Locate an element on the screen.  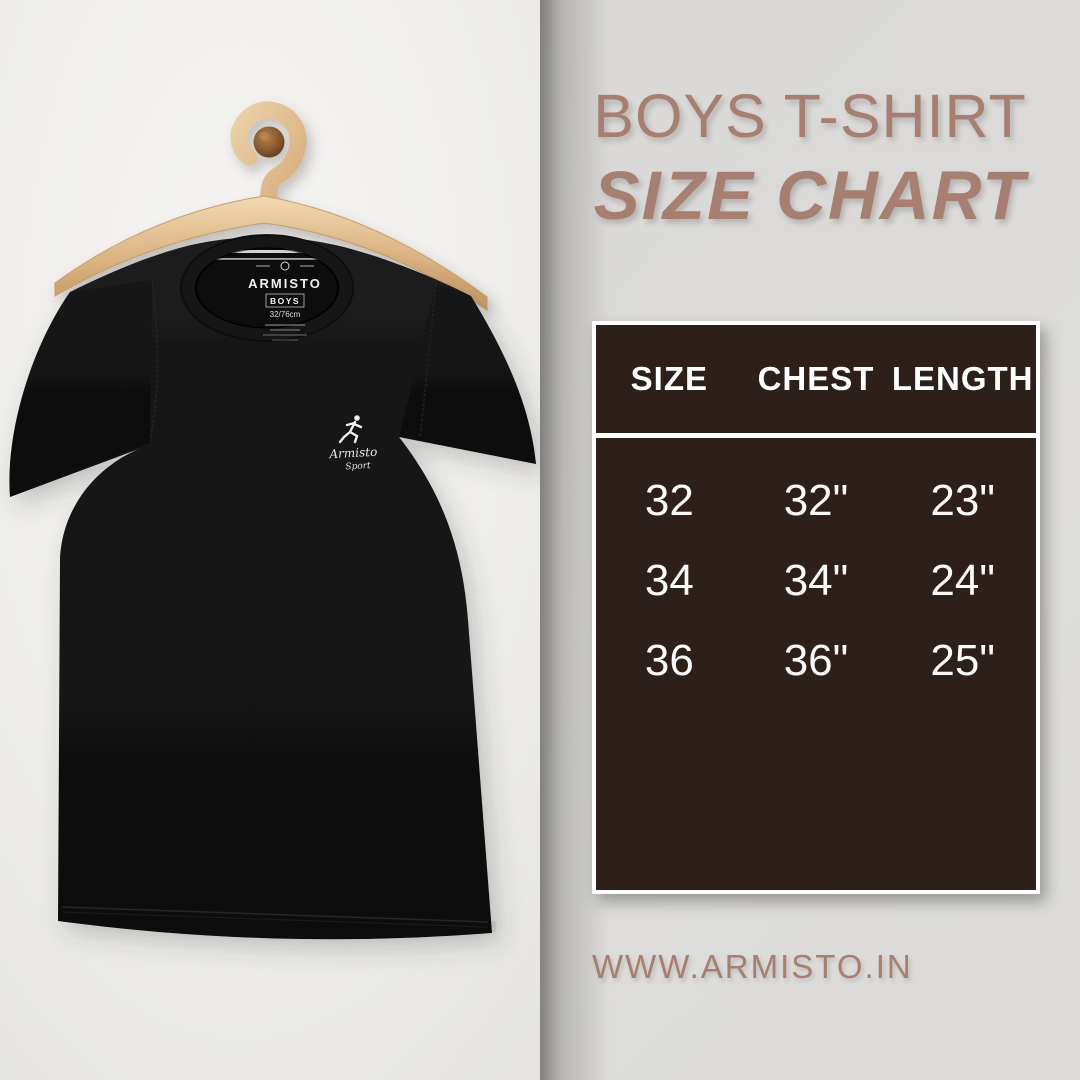
chest-logo: Armisto Sport is located at coordinates (353, 443).